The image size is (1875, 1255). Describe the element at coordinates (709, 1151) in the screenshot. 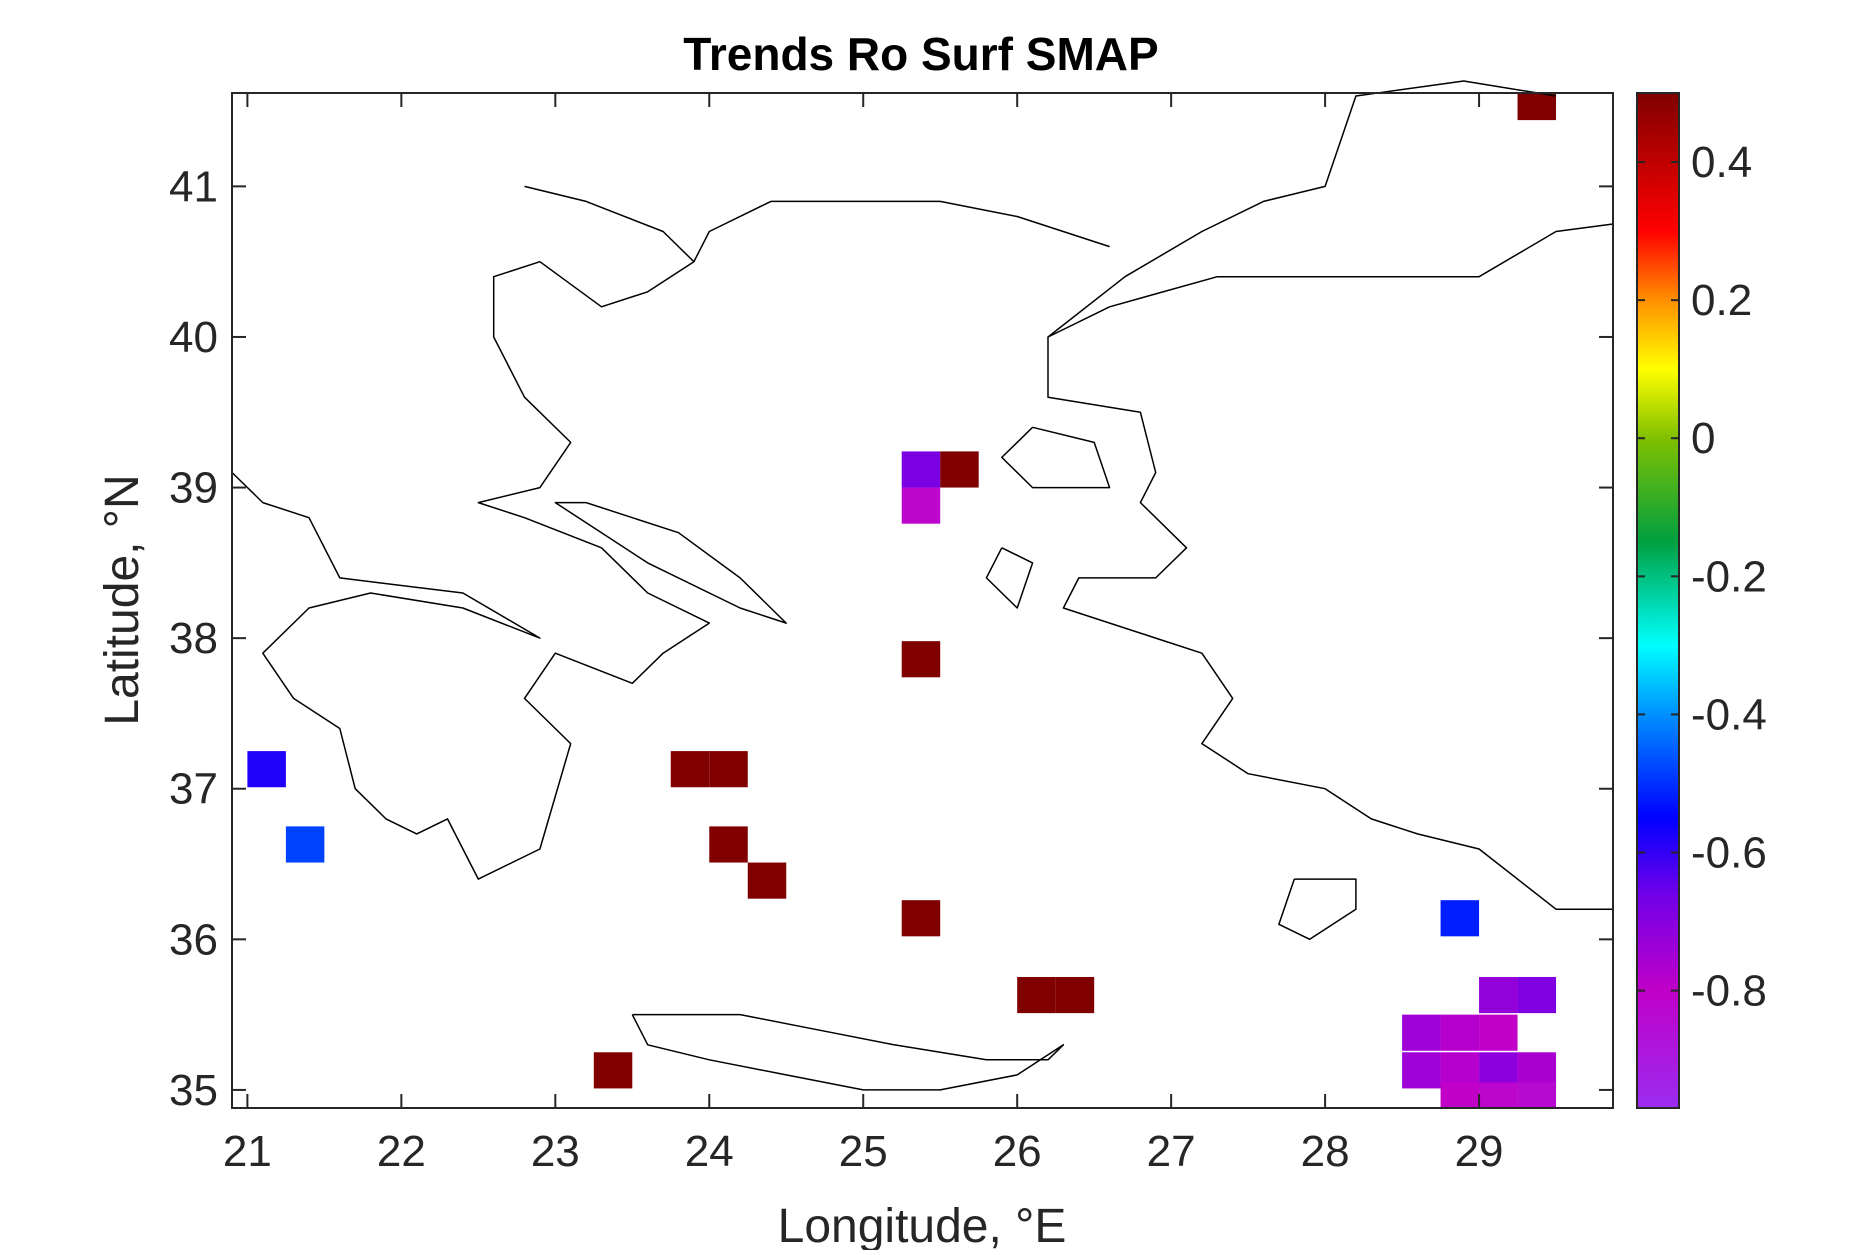

I see `x-tick-label: 24` at that location.